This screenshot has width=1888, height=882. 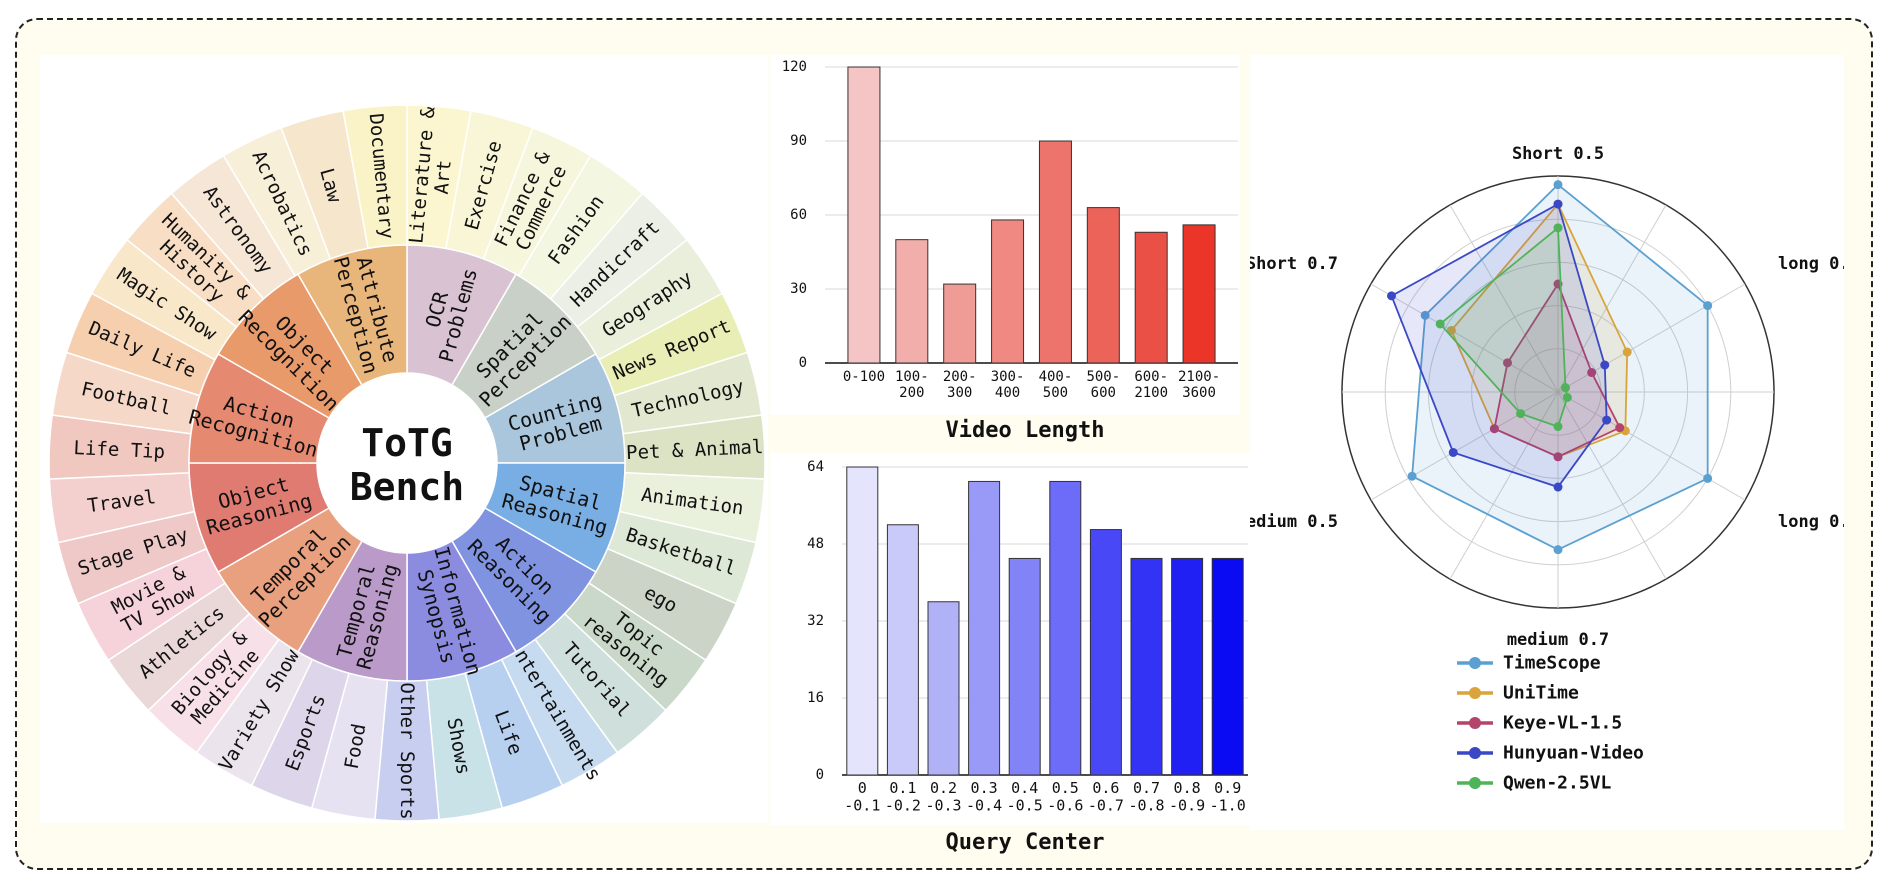 What do you see at coordinates (1294, 522) in the screenshot?
I see `radar-axis-label-4: medium 0.5` at bounding box center [1294, 522].